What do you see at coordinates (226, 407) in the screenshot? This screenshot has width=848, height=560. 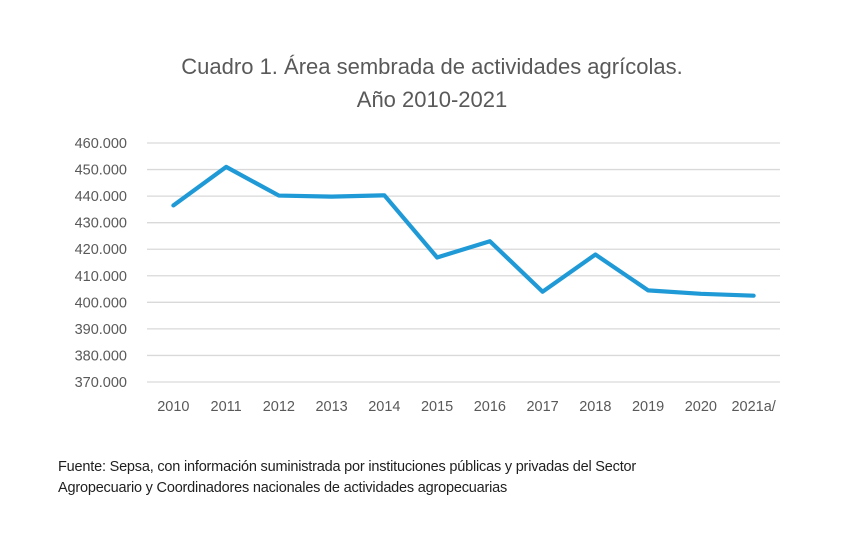 I see `x-tick-label: 2011` at bounding box center [226, 407].